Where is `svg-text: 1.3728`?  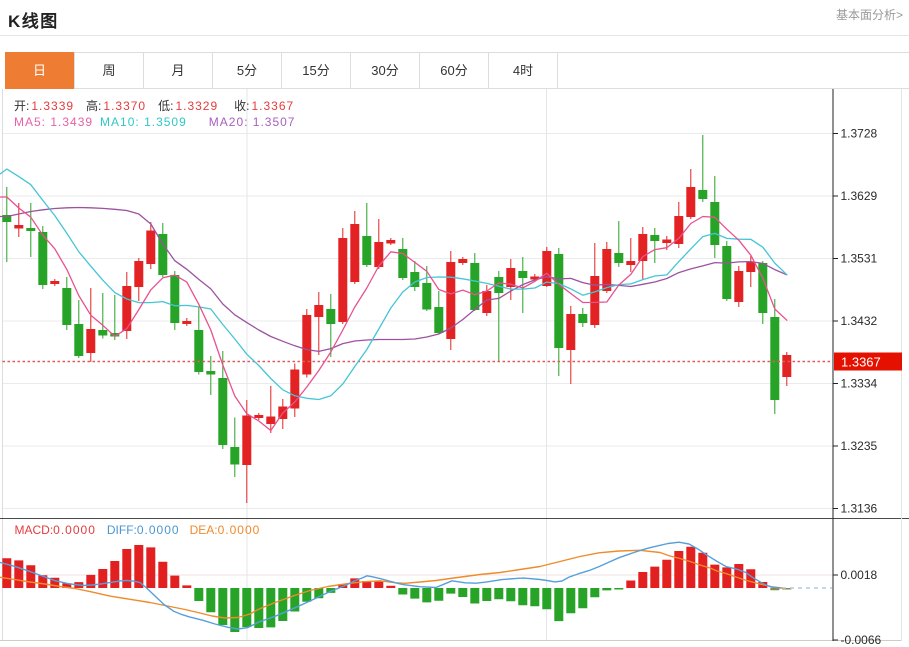 svg-text: 1.3728 is located at coordinates (859, 134).